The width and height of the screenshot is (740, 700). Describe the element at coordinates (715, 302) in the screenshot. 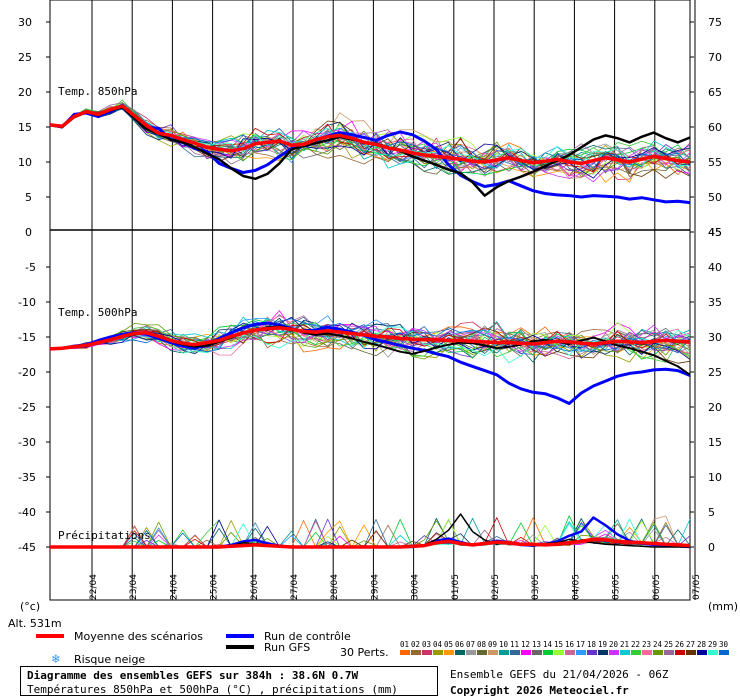

I see `y-label-precip-right: 35` at that location.